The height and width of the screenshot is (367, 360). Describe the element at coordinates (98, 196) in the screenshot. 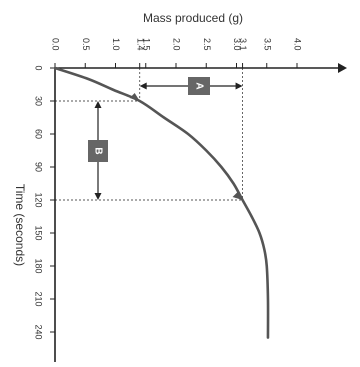

I see `annotation-b-arrowhead-bottom` at that location.